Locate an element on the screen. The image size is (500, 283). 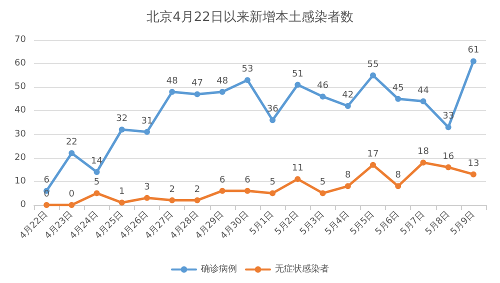
y-tick-label: 60 is located at coordinates (20, 63).